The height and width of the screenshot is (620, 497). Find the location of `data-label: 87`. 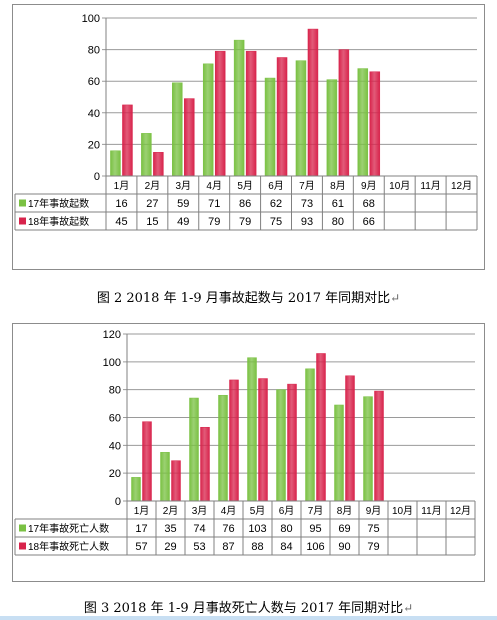

data-label: 87 is located at coordinates (228, 547).